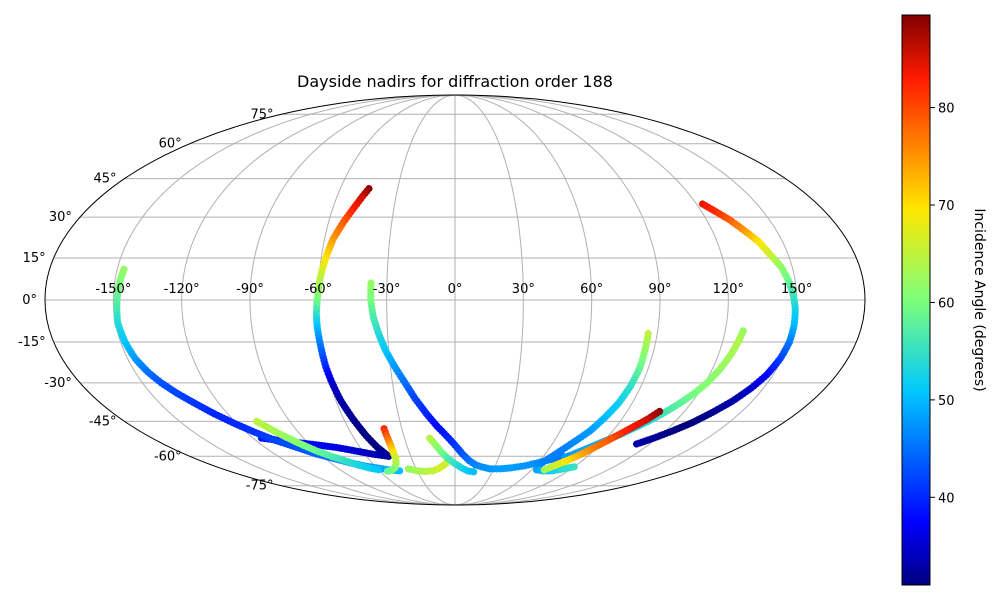 The width and height of the screenshot is (1000, 604). What do you see at coordinates (728, 289) in the screenshot?
I see `longitude-tick-label: 120°` at bounding box center [728, 289].